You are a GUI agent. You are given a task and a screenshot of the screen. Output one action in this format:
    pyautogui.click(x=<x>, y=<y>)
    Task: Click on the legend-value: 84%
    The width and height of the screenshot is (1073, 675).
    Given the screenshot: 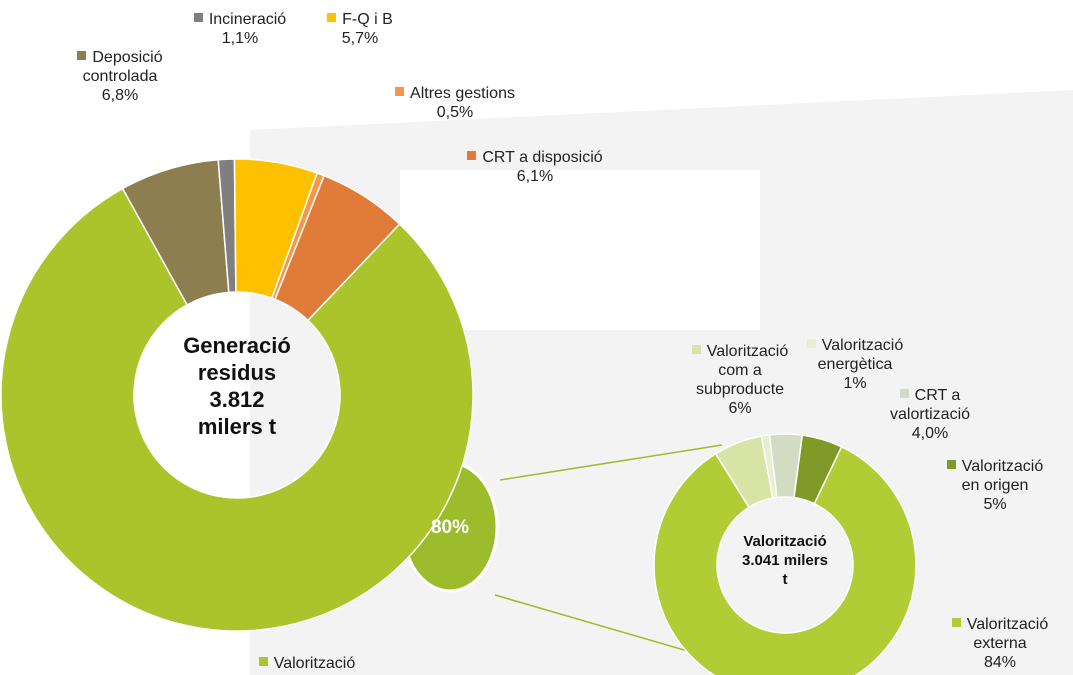 What is the action you would take?
    pyautogui.click(x=1000, y=662)
    